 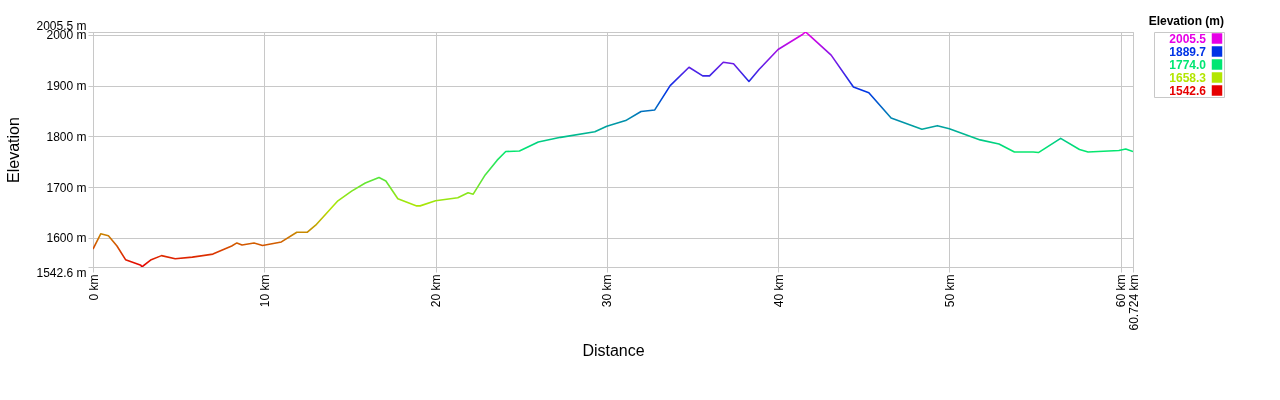 What do you see at coordinates (66, 136) in the screenshot?
I see `y-tick-label: 1800 m` at bounding box center [66, 136].